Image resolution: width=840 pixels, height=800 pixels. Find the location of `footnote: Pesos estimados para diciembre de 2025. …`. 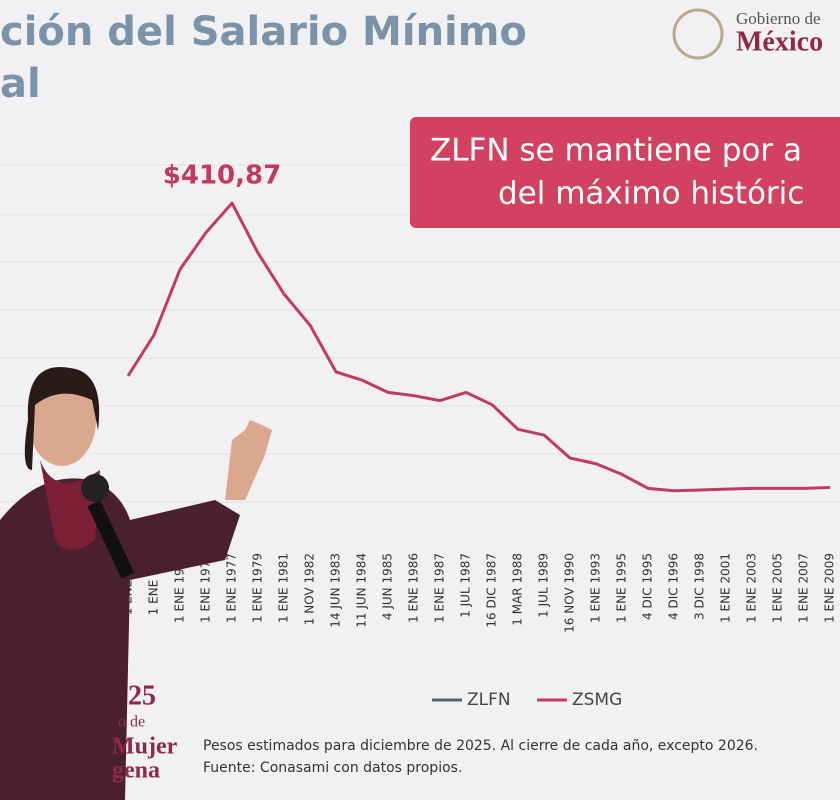

footnote: Pesos estimados para diciembre de 2025. … is located at coordinates (480, 746).